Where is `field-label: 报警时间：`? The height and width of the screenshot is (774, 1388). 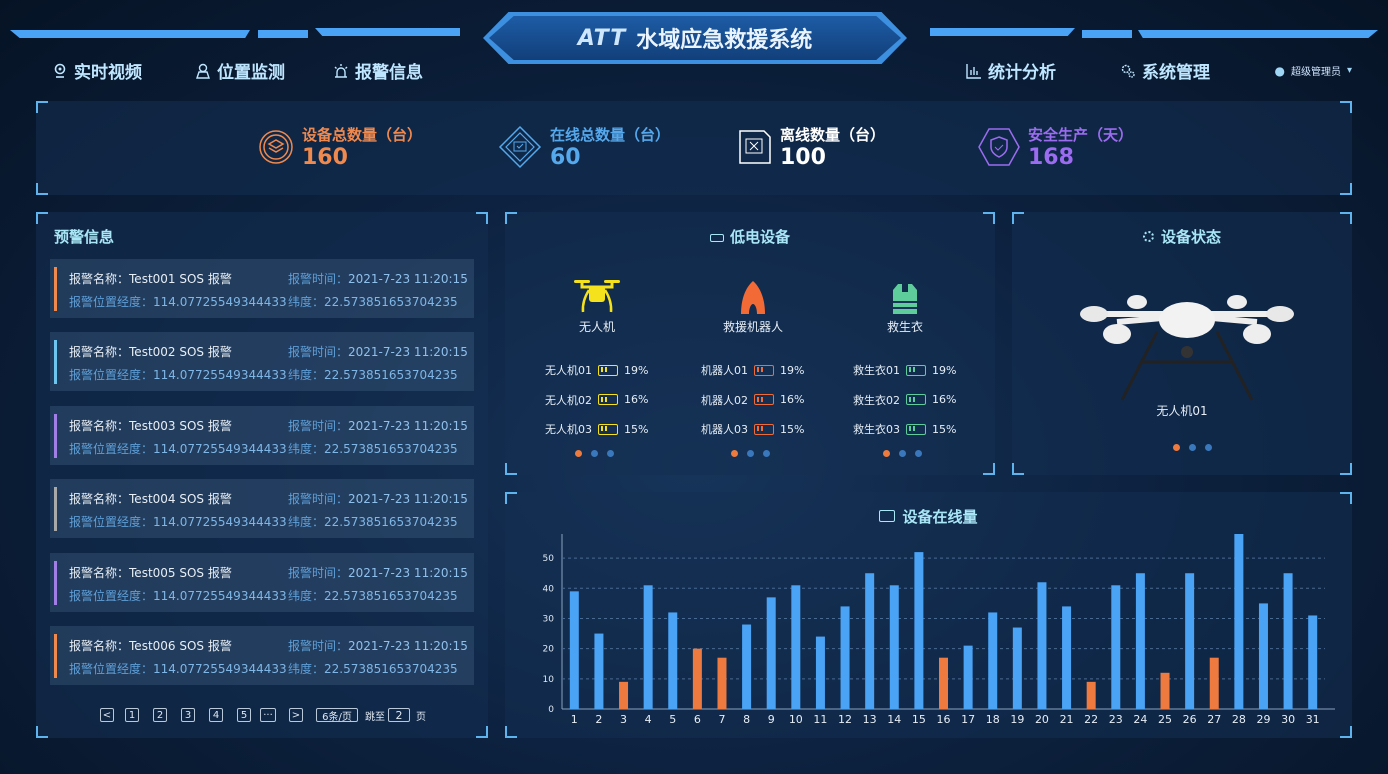 field-label: 报警时间： is located at coordinates (318, 499).